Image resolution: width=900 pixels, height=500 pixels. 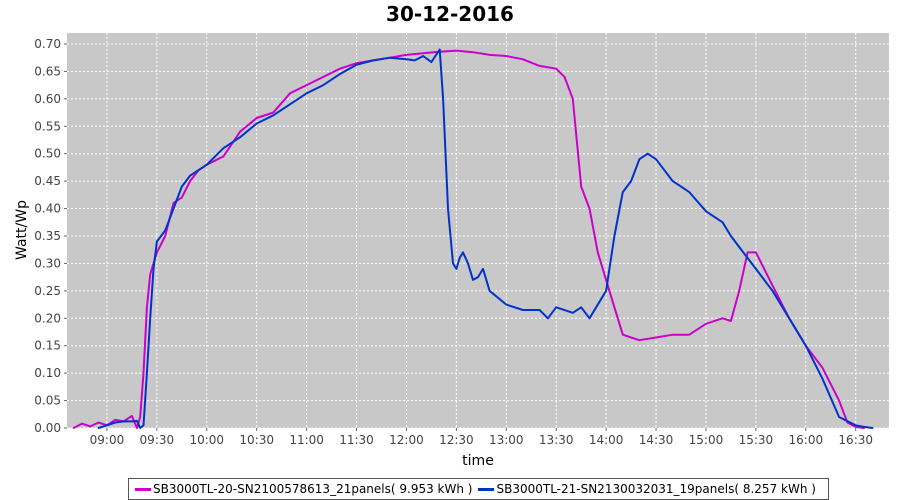 What do you see at coordinates (47, 209) in the screenshot?
I see `y-tick-label: 0.40` at bounding box center [47, 209].